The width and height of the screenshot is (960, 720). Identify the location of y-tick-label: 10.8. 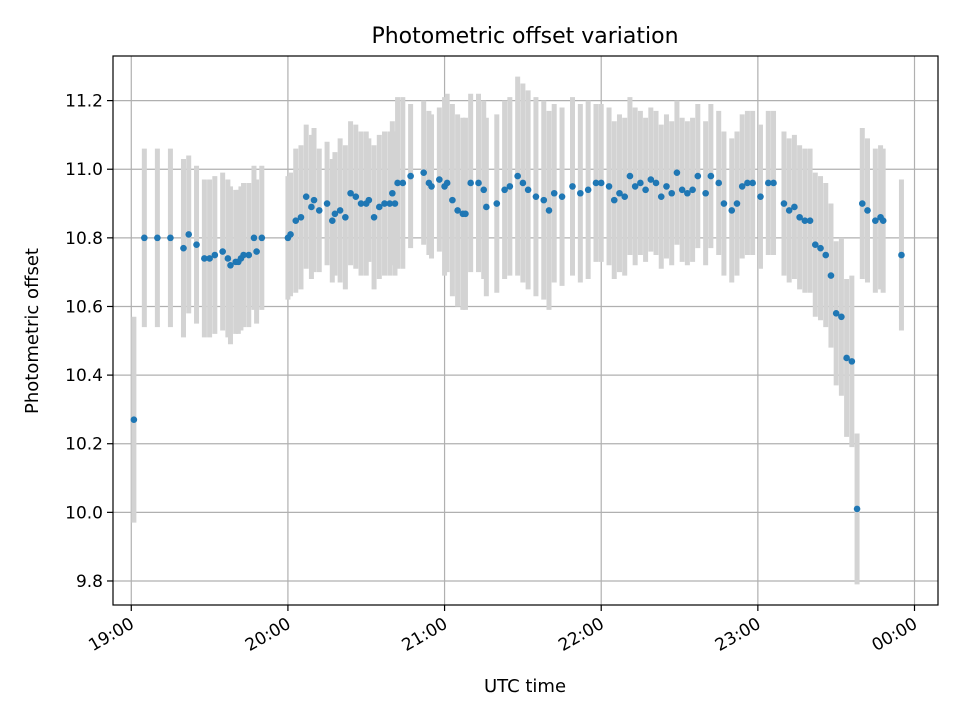
(84, 239).